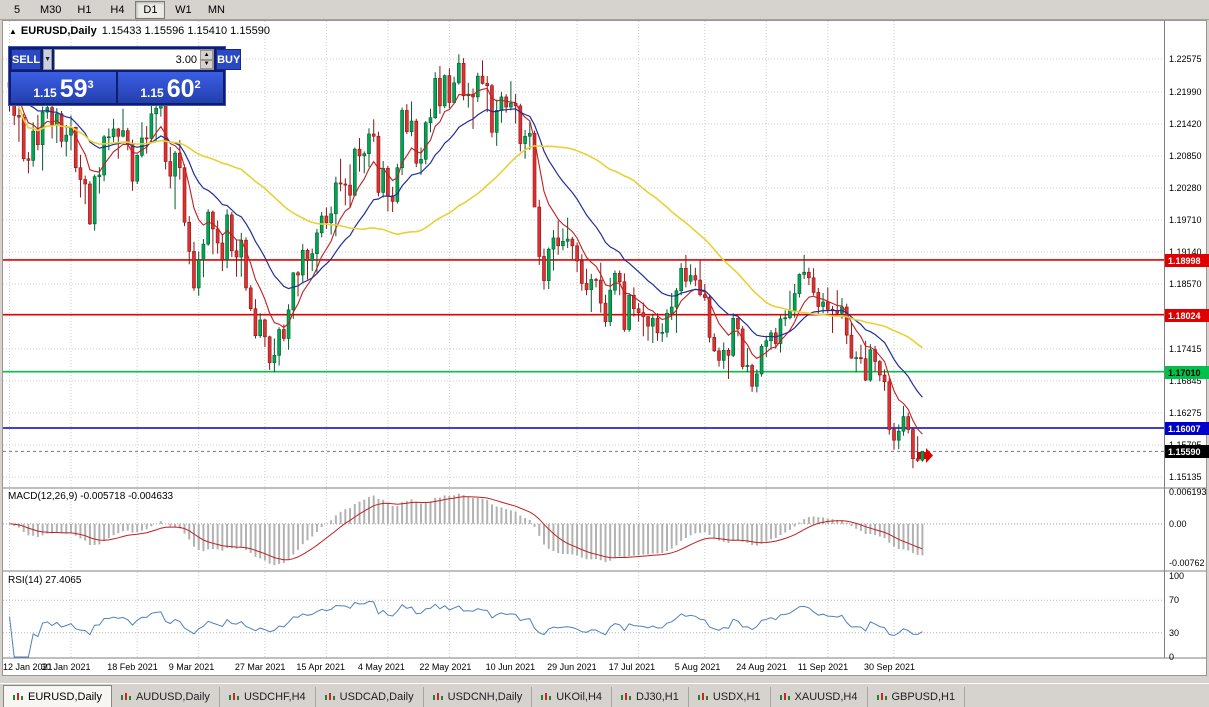 This screenshot has height=707, width=1209. What do you see at coordinates (1174, 632) in the screenshot?
I see `rsi-axis-label: 30` at bounding box center [1174, 632].